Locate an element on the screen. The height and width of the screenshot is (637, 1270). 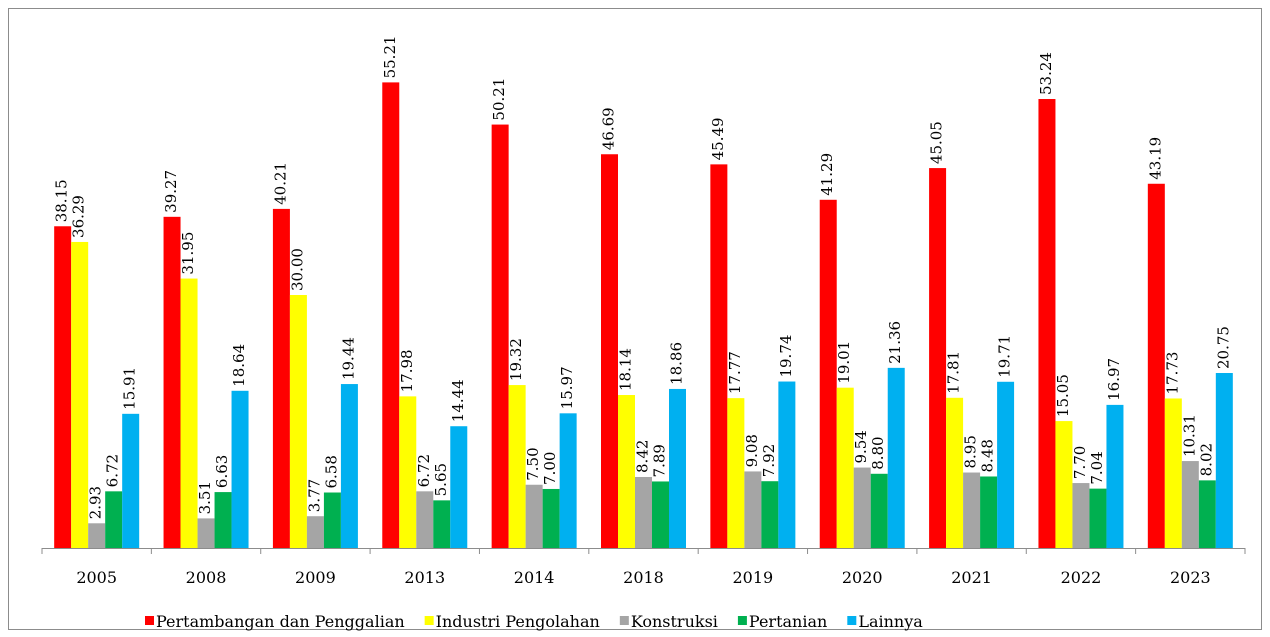
value-label: 19.74 is located at coordinates (786, 356).